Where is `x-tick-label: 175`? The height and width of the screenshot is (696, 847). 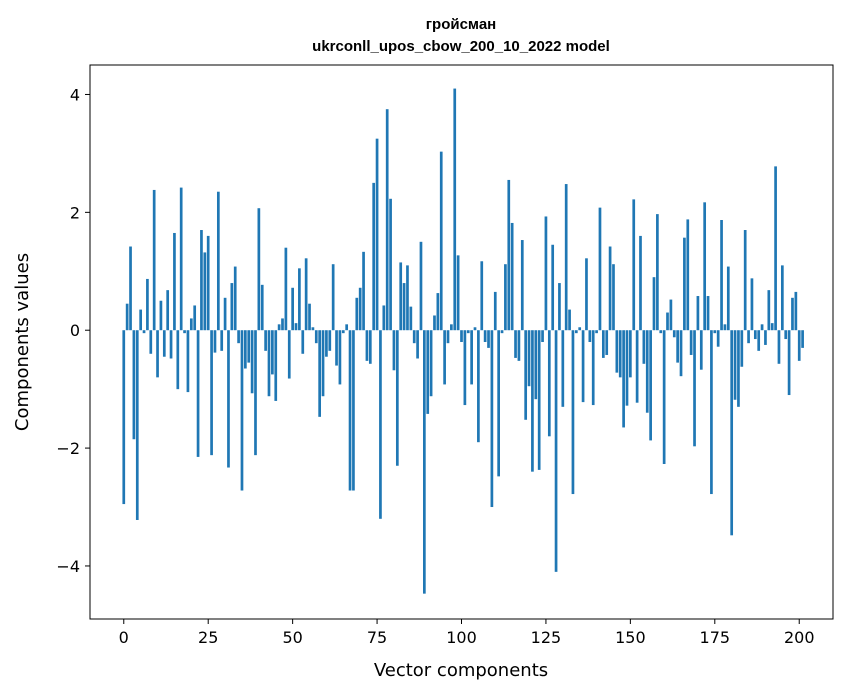
x-tick-label: 175 is located at coordinates (715, 637).